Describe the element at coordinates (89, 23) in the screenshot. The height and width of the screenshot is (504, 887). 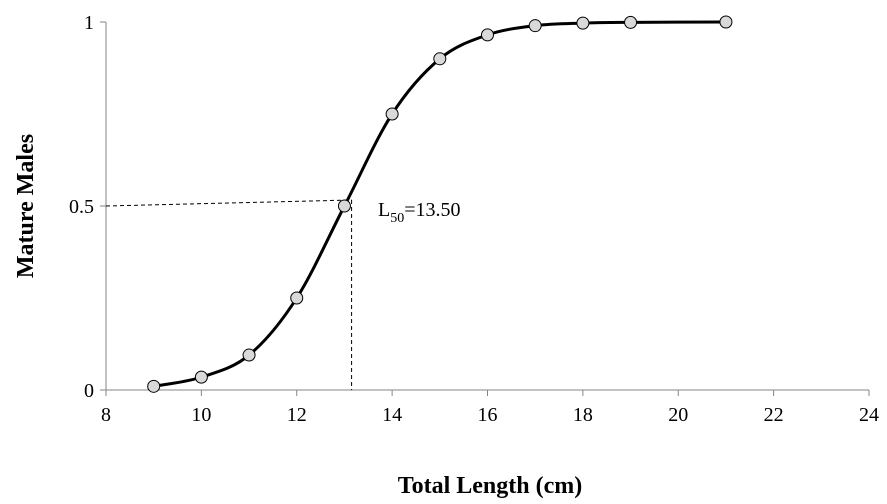
I see `y-tick-label: 1` at that location.